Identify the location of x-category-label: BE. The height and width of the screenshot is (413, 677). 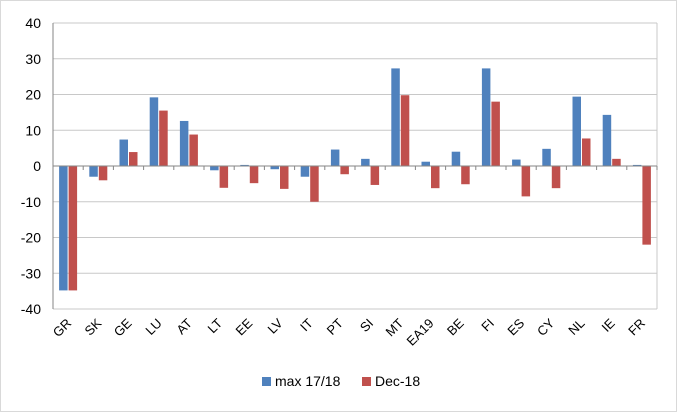
(455, 326).